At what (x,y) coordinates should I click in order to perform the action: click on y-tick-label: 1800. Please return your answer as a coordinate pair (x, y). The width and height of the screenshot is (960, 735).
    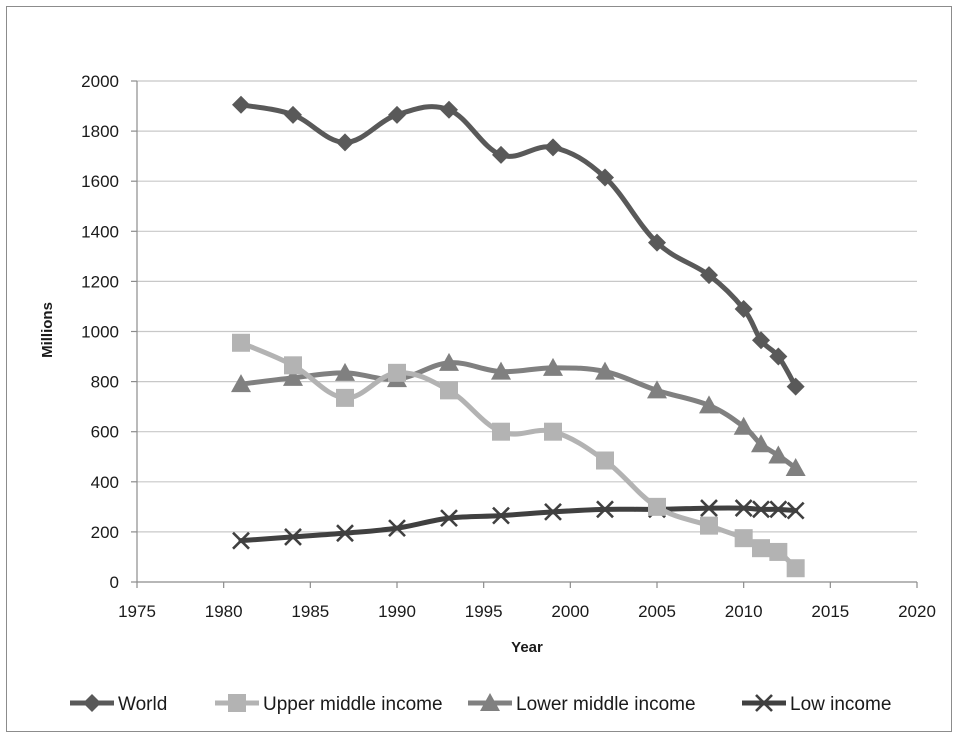
    Looking at the image, I should click on (100, 131).